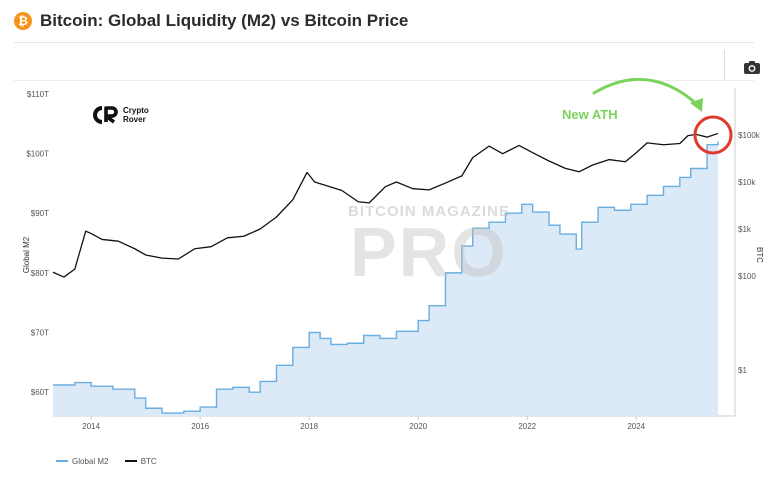 The height and width of the screenshot is (477, 768). Describe the element at coordinates (148, 461) in the screenshot. I see `legend-label-btc: BTC` at that location.